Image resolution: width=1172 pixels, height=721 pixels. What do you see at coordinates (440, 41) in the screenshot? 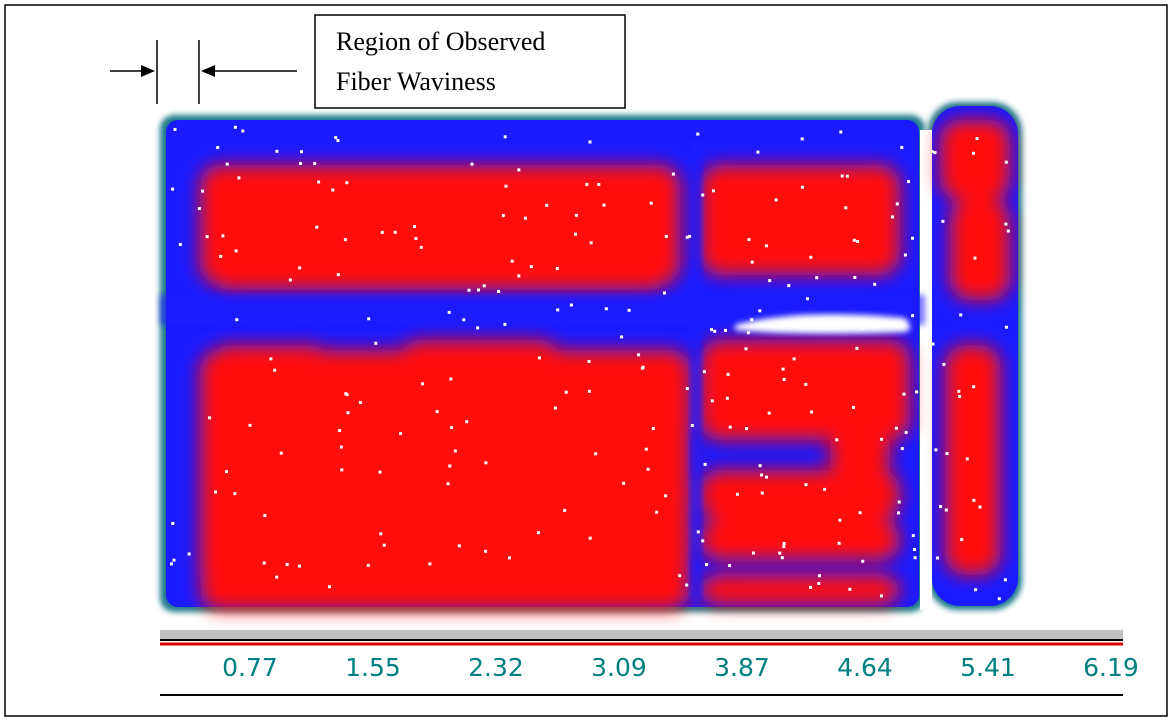
I see `annotation-text: Region of Observed` at bounding box center [440, 41].